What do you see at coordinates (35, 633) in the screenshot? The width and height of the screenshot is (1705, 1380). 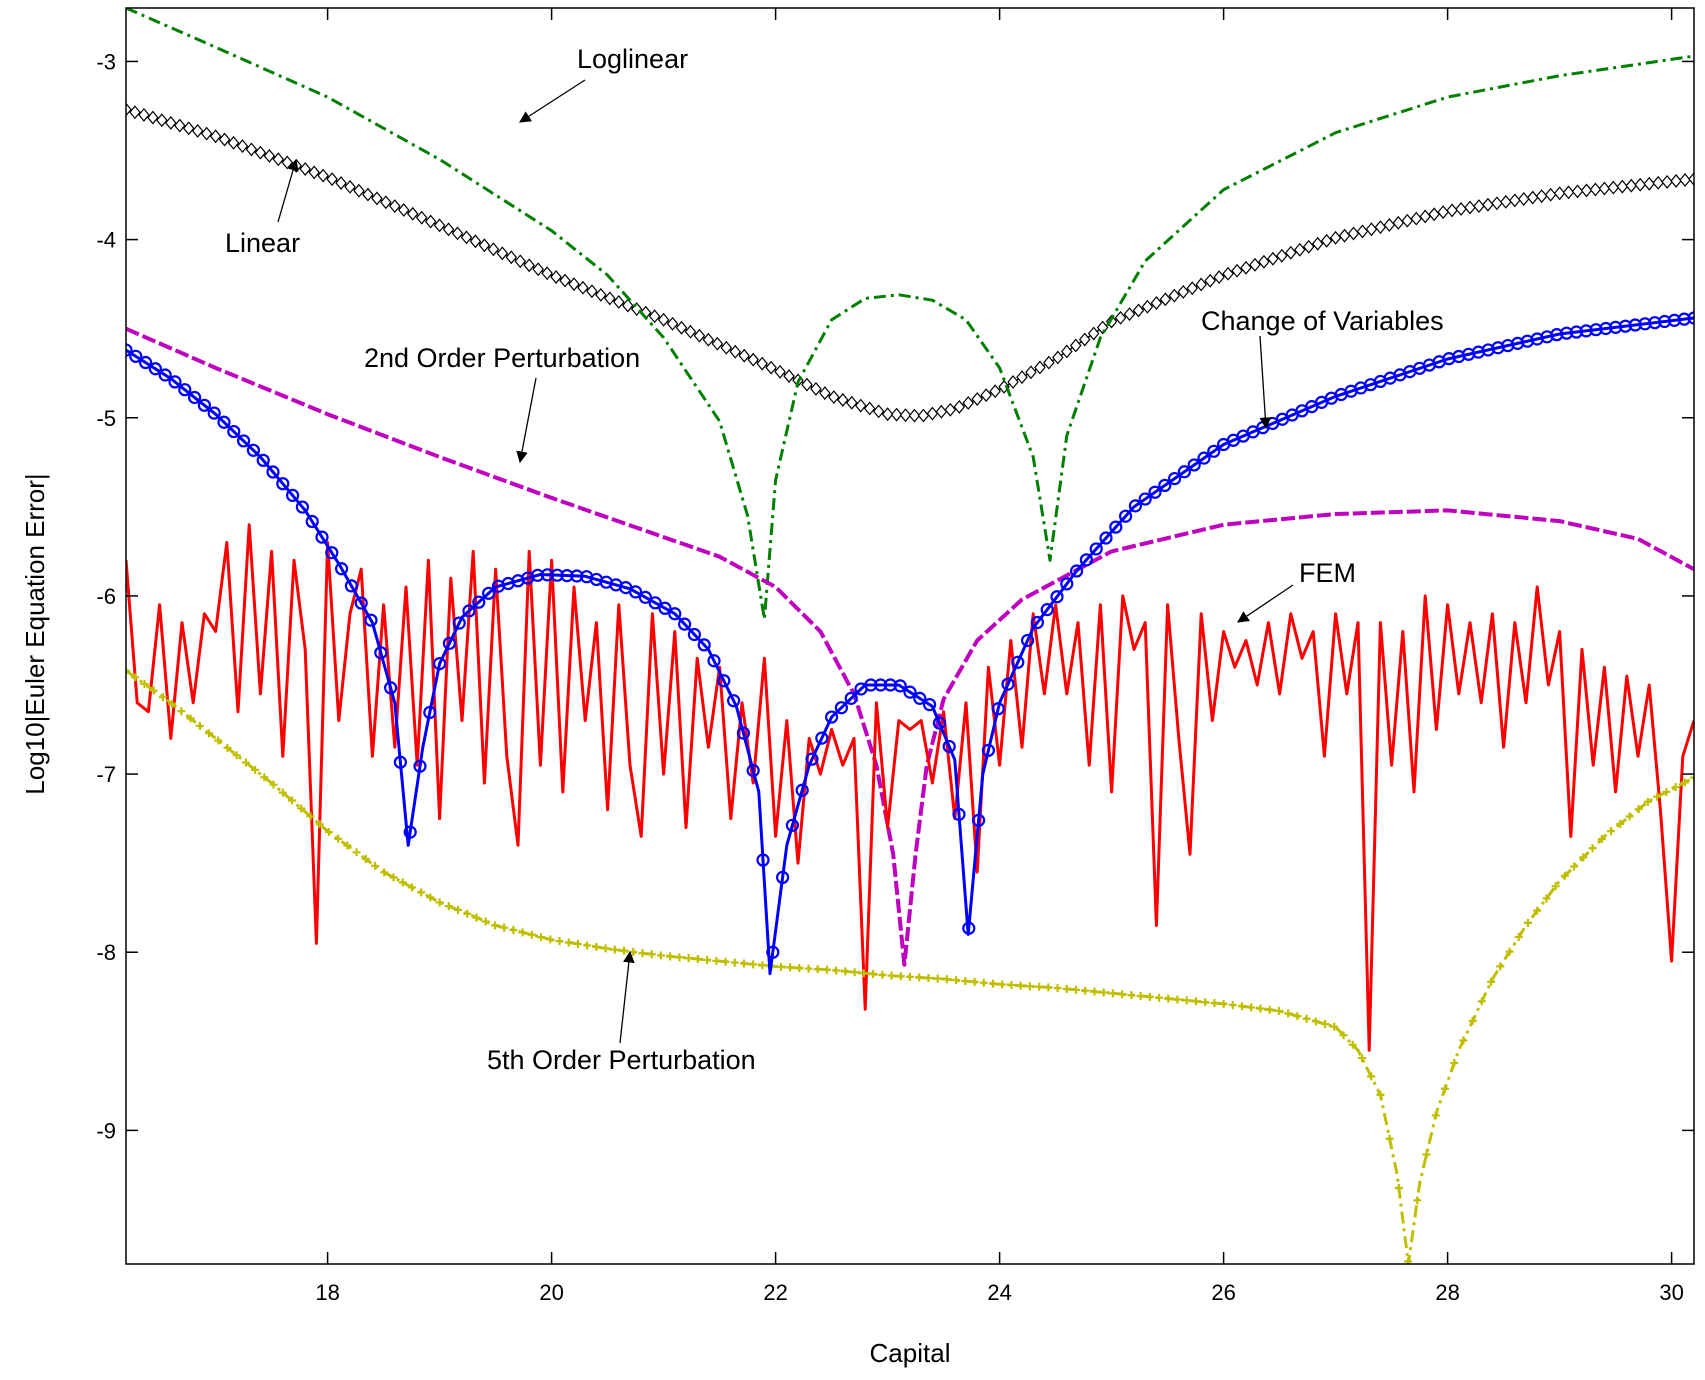 I see `y-axis-label: Log10|Euler Equation Error|` at bounding box center [35, 633].